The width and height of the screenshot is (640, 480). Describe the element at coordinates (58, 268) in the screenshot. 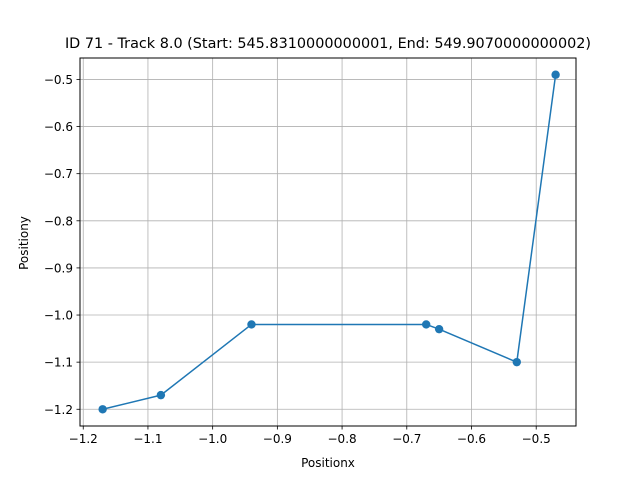

I see `y-tick-label: −0.9` at that location.